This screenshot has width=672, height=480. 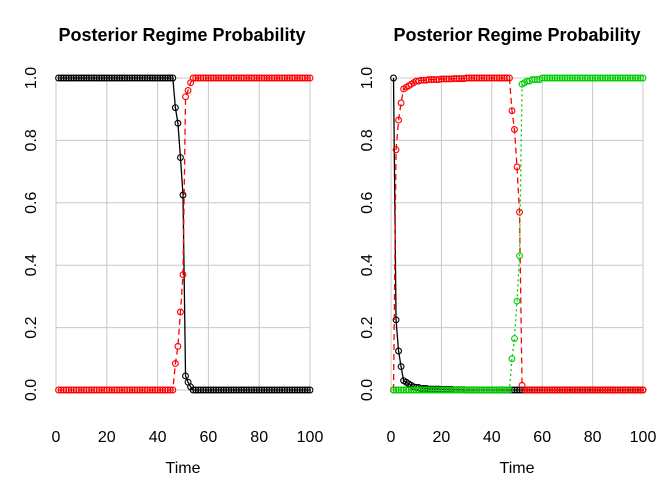 What do you see at coordinates (209, 437) in the screenshot?
I see `x-tick-label: 60` at bounding box center [209, 437].